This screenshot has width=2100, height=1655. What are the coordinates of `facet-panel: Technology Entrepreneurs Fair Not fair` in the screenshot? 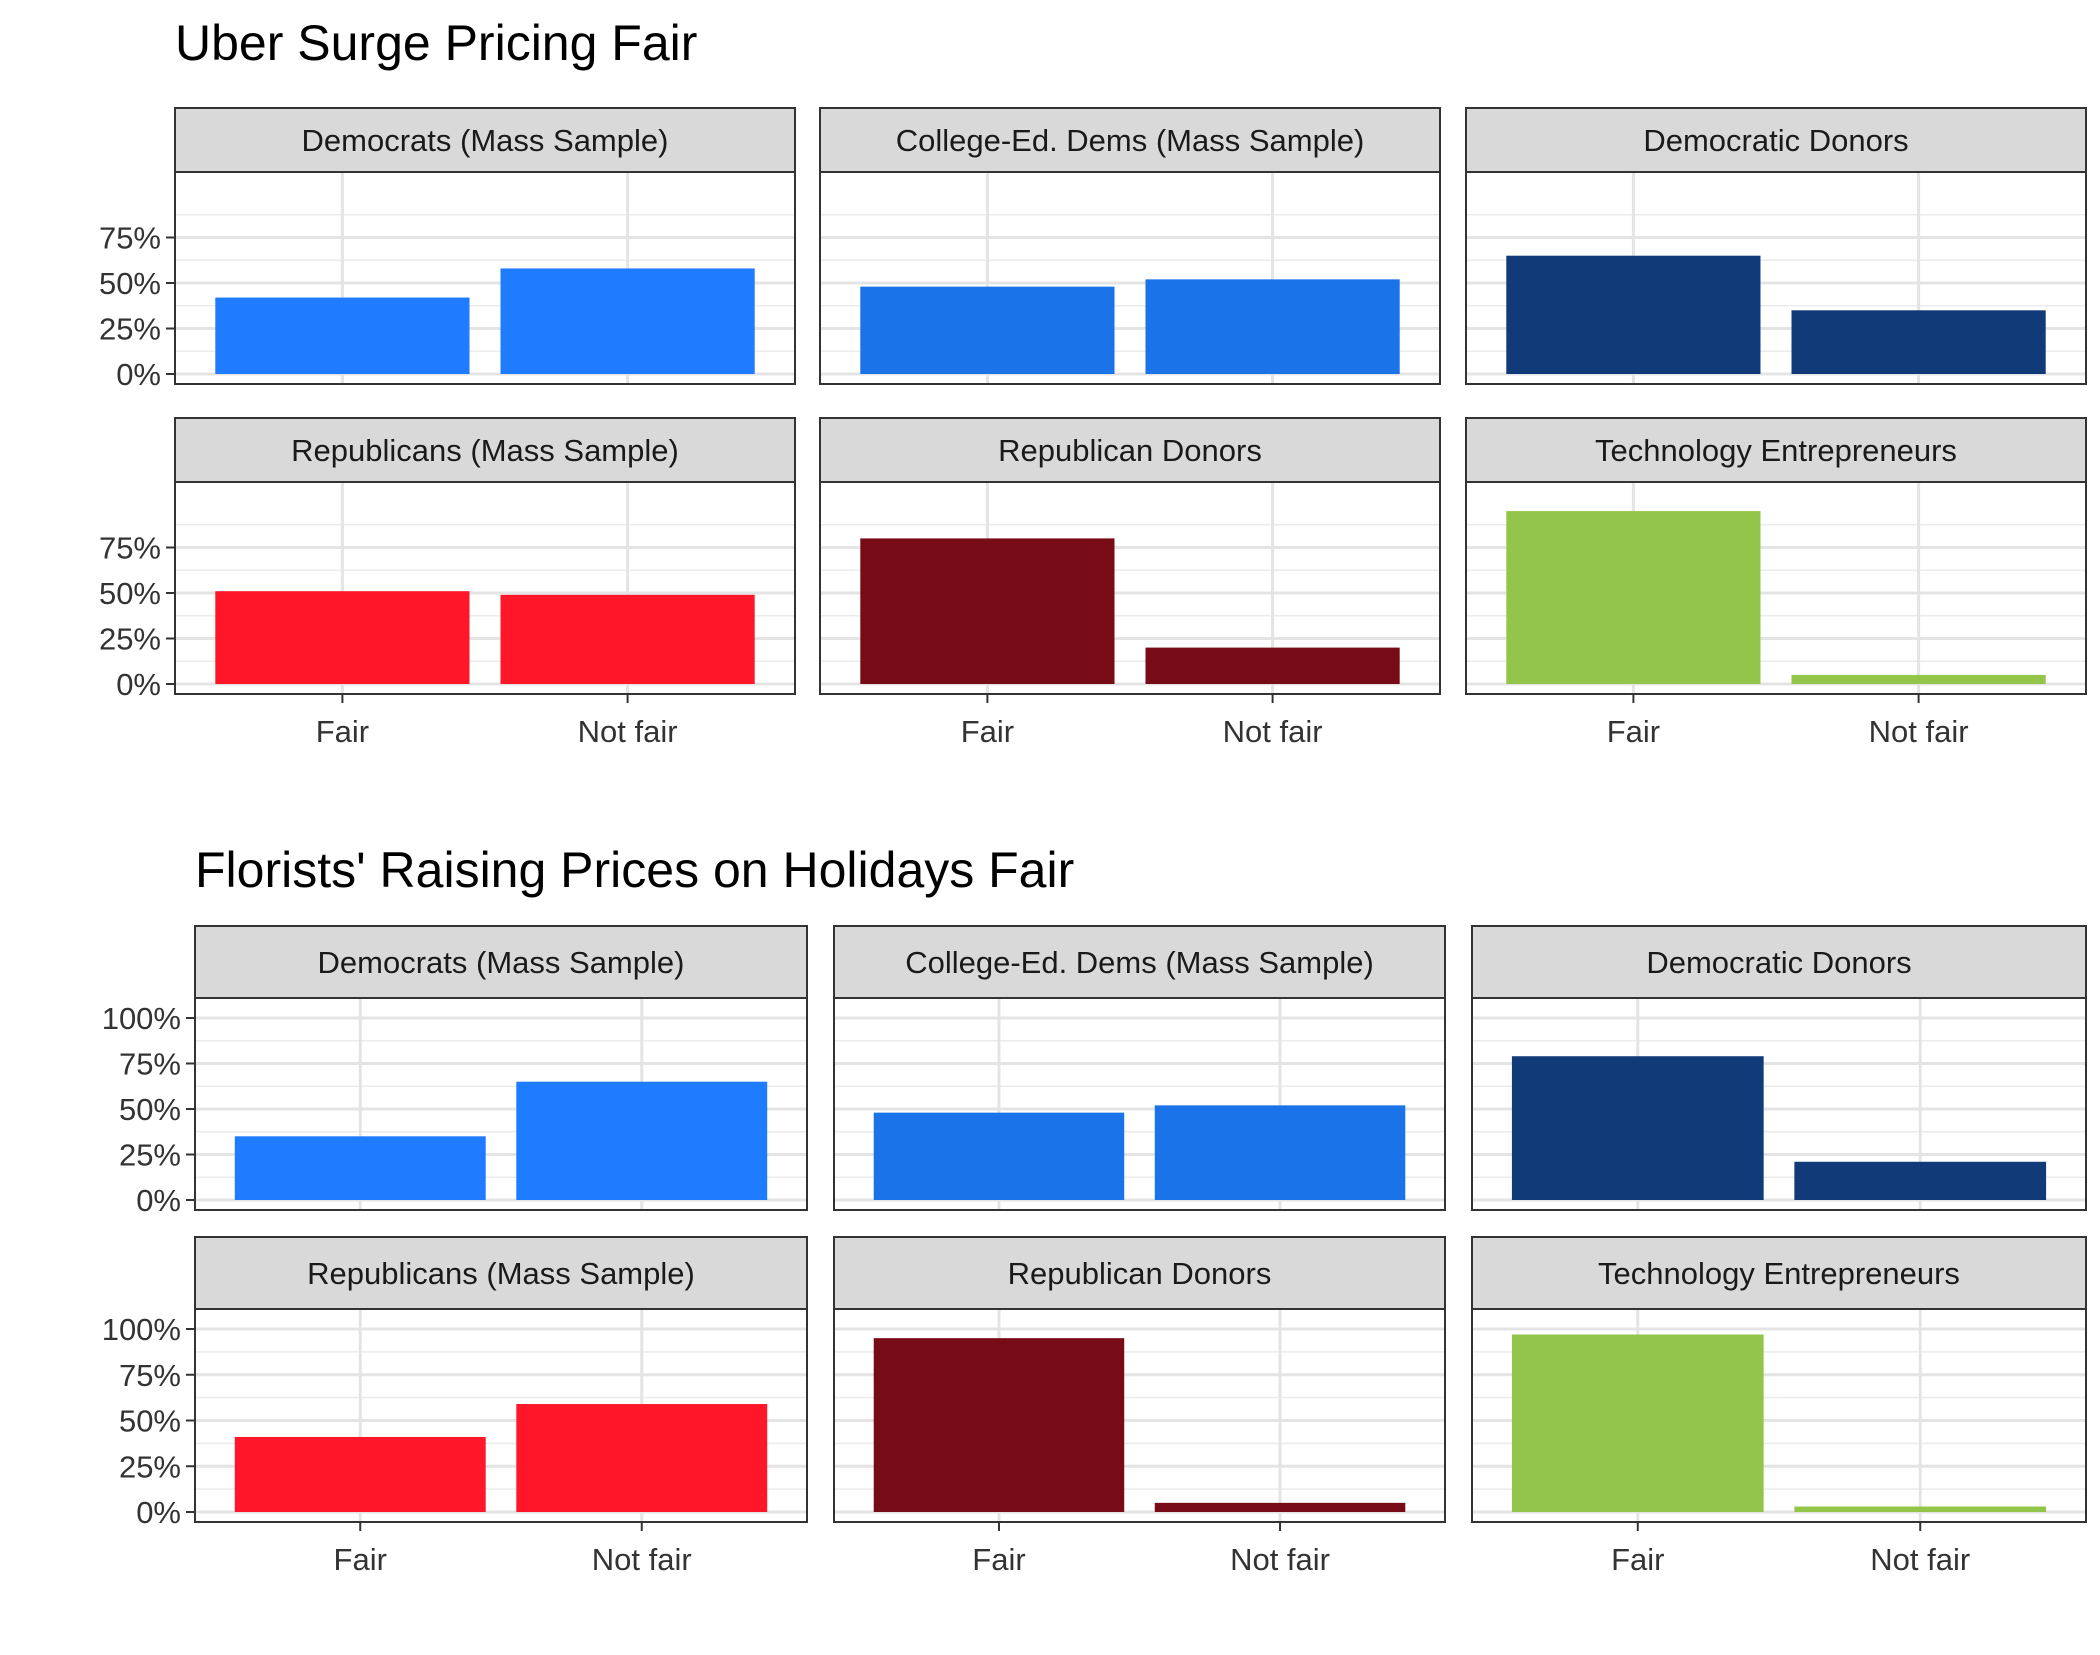 It's located at (1779, 1406).